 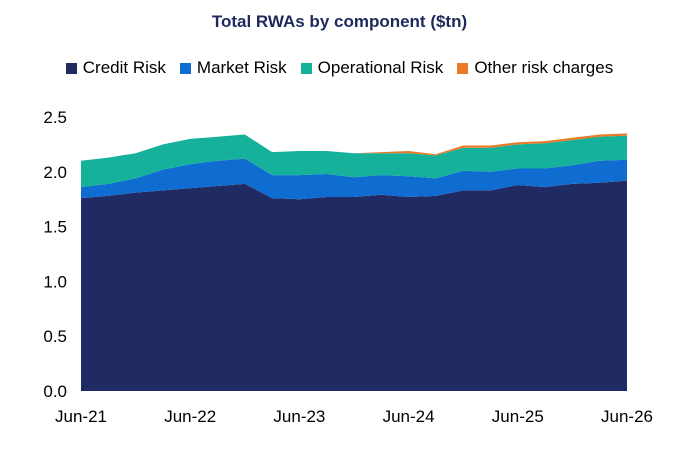 What do you see at coordinates (380, 67) in the screenshot?
I see `legend-label-operational-risk: Operational Risk` at bounding box center [380, 67].